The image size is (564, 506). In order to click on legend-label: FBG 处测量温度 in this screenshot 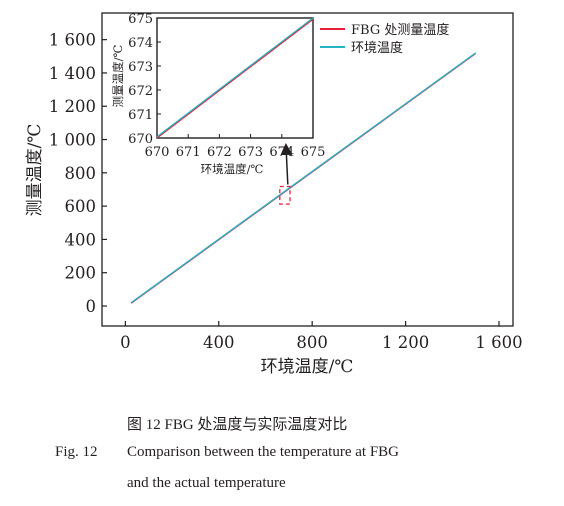, I will do `click(400, 30)`.